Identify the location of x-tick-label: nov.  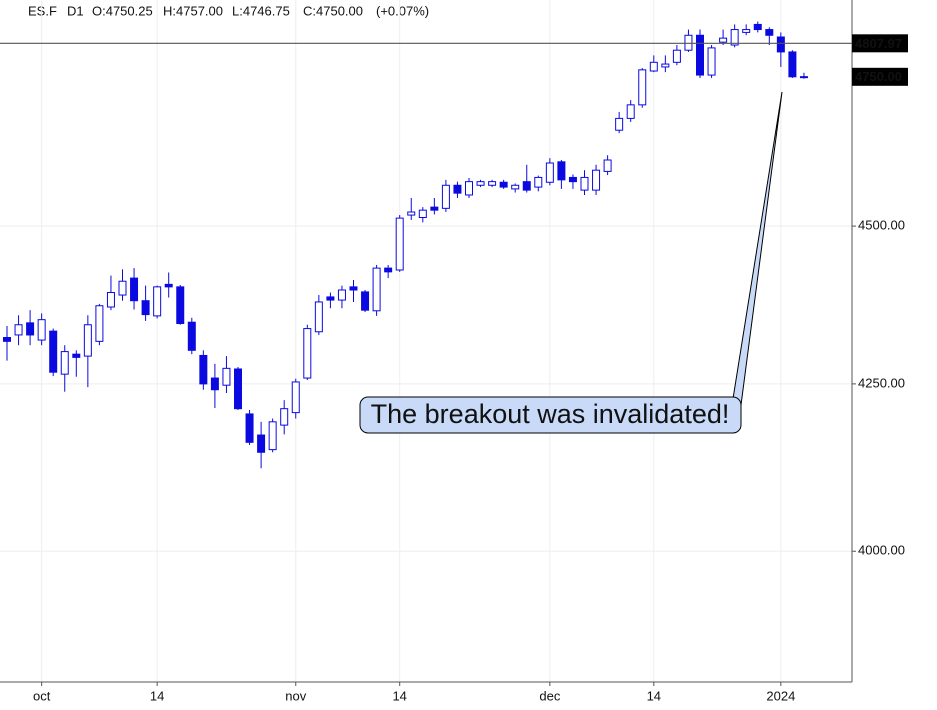
(295, 695).